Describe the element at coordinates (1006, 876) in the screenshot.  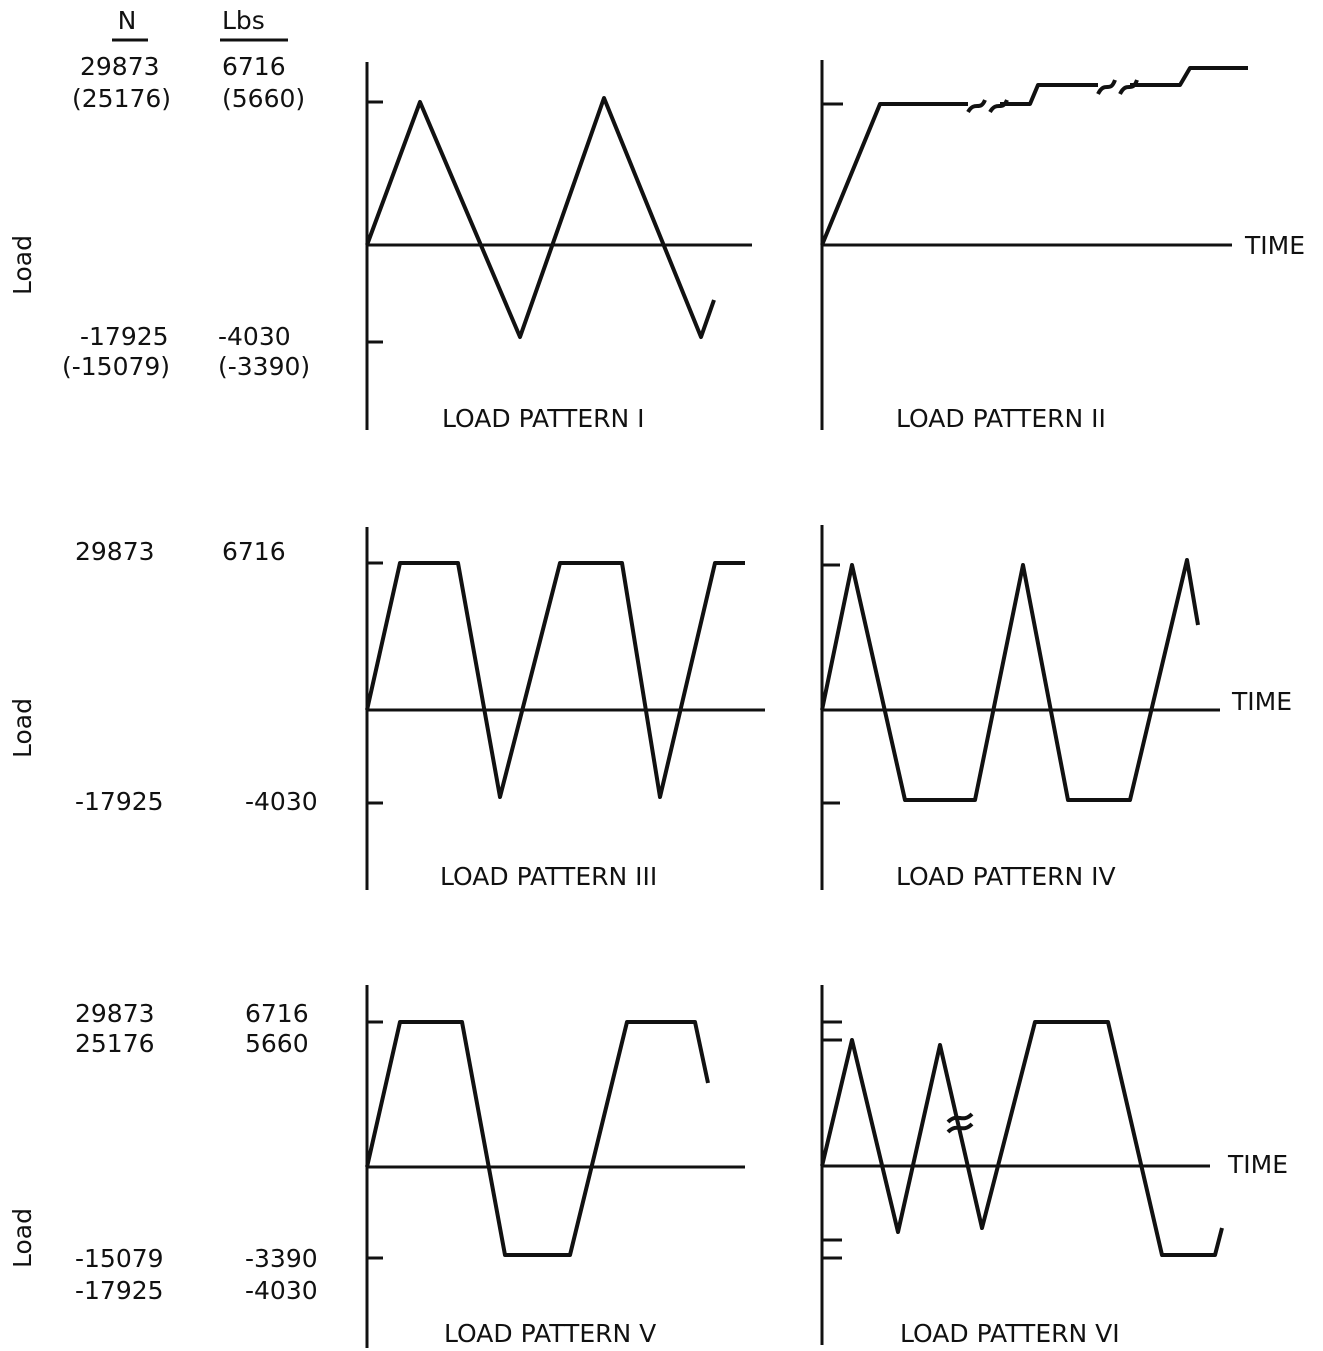
I see `pattern-title: LOAD PATTERN IV` at that location.